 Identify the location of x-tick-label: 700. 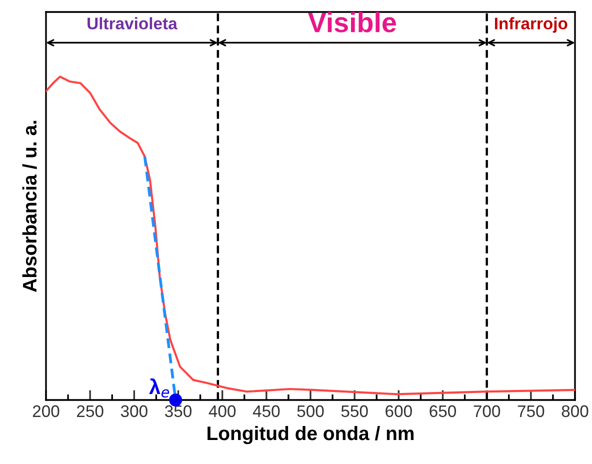
(487, 411).